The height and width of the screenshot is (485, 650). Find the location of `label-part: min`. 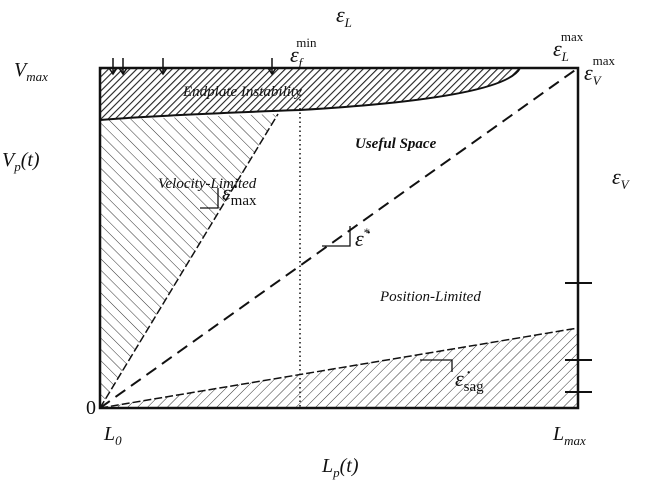

label-part: min is located at coordinates (306, 42).